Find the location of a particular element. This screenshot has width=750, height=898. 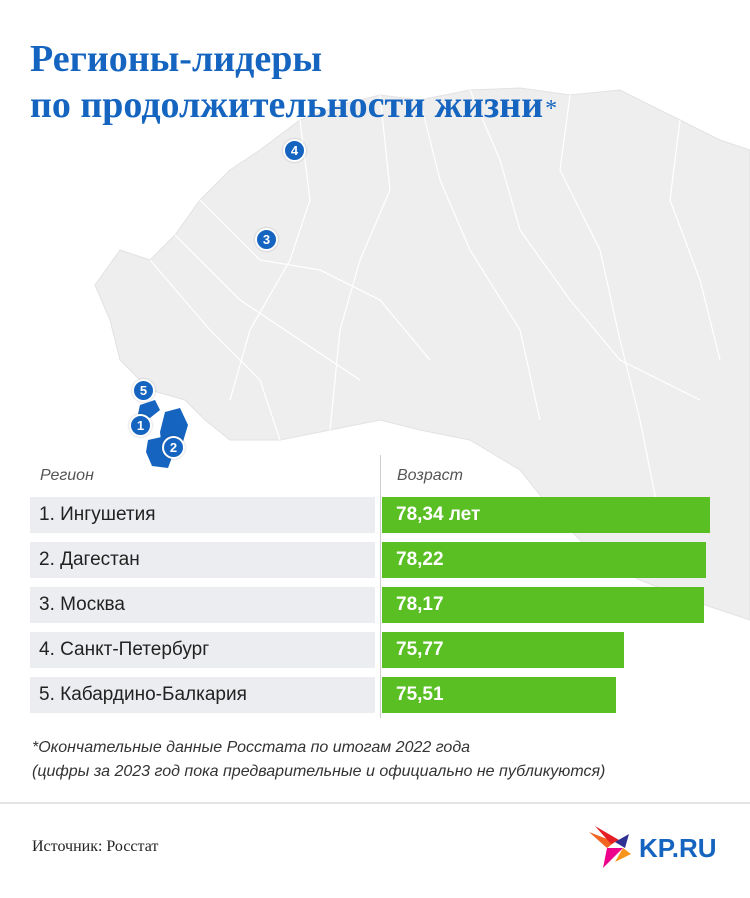

region-1-shape is located at coordinates (149, 409).